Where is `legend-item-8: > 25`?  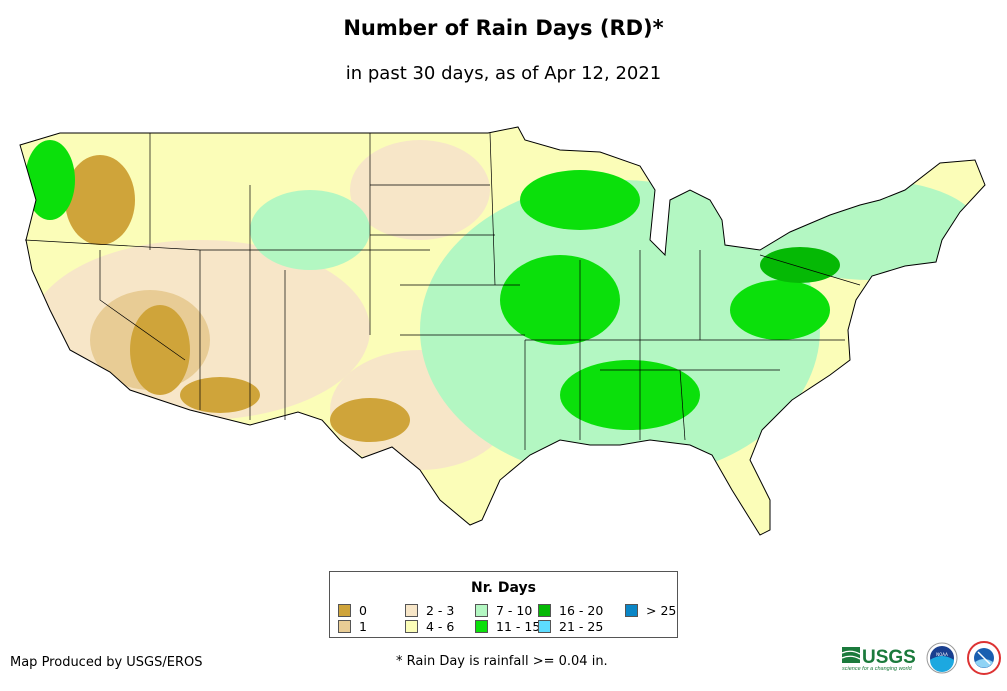 legend-item-8: > 25 is located at coordinates (650, 610).